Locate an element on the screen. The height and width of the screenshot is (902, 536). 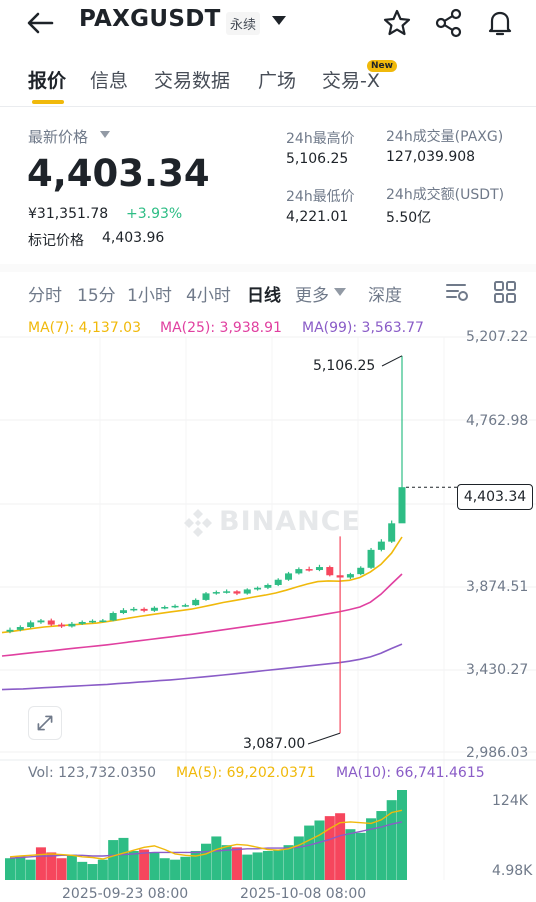
low-24h-label: 24h最低价 is located at coordinates (320, 197).